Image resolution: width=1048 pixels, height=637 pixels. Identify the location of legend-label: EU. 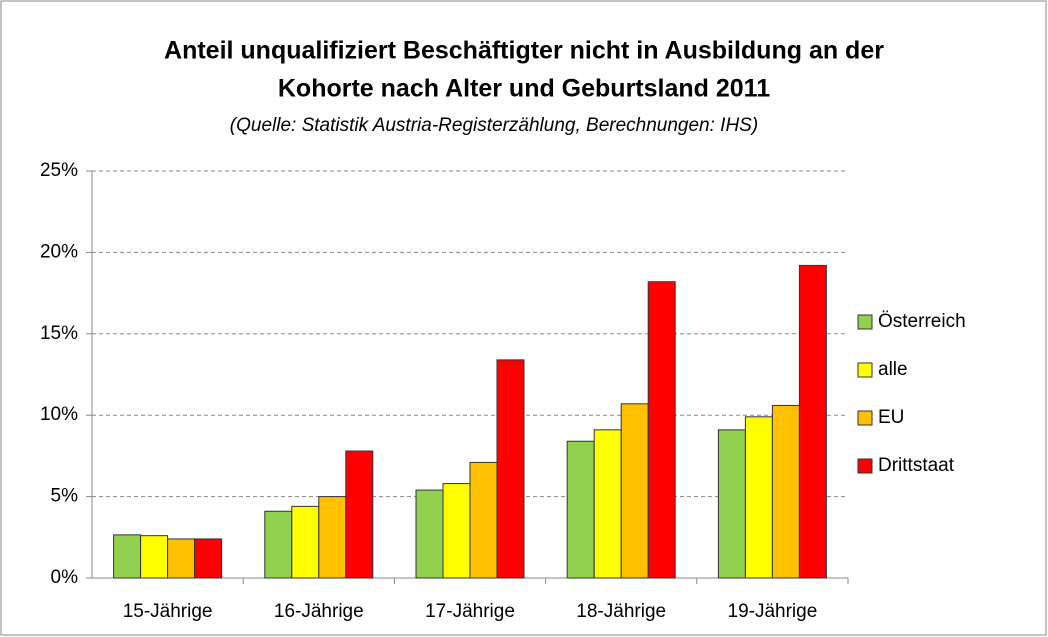
(891, 417).